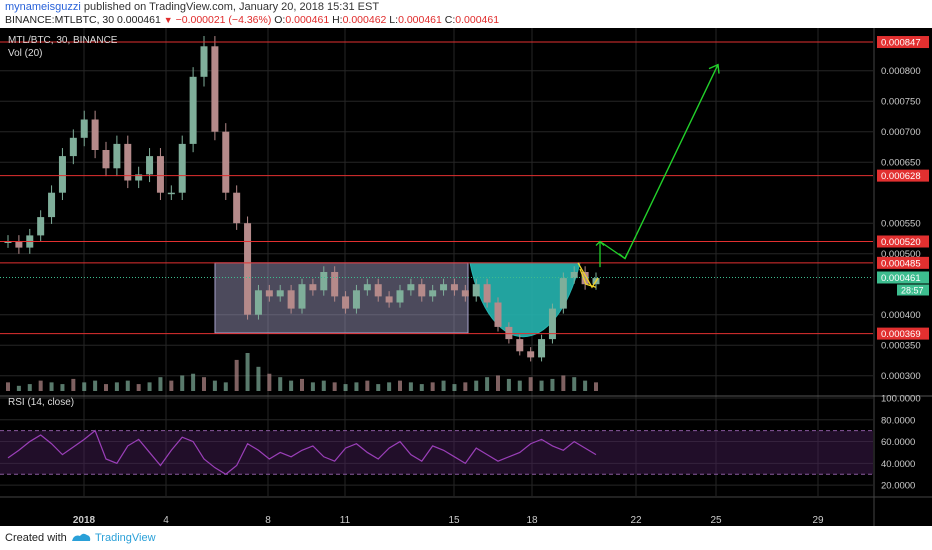 This screenshot has height=550, width=932. I want to click on last-price-bg, so click(903, 277).